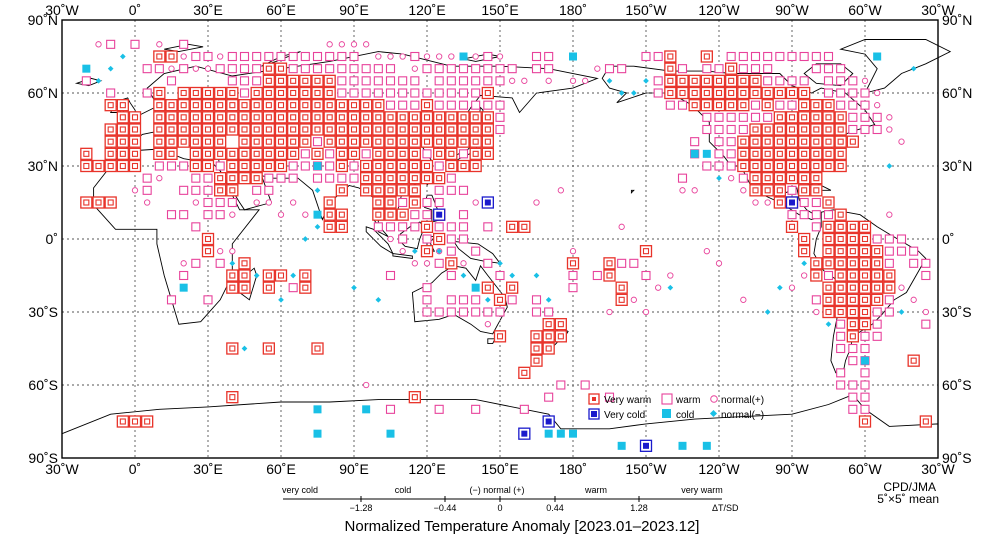 The width and height of the screenshot is (1000, 545). Describe the element at coordinates (208, 10) in the screenshot. I see `lon-label-top: 30˚E` at that location.